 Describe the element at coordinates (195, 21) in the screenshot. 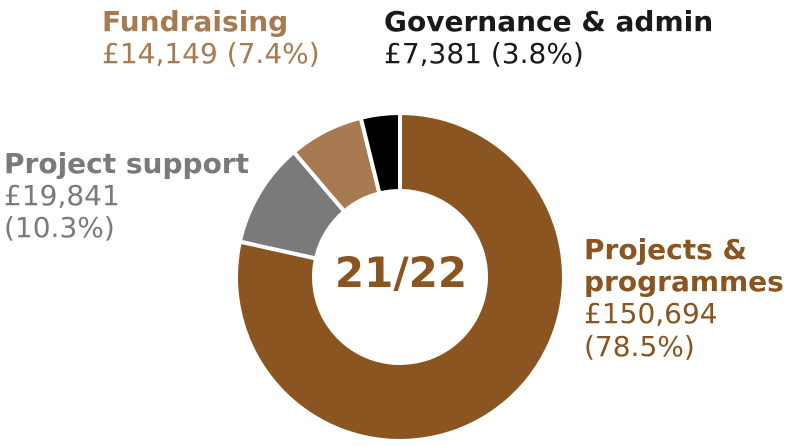

I see `label-fundraising-name: Fundraising` at that location.